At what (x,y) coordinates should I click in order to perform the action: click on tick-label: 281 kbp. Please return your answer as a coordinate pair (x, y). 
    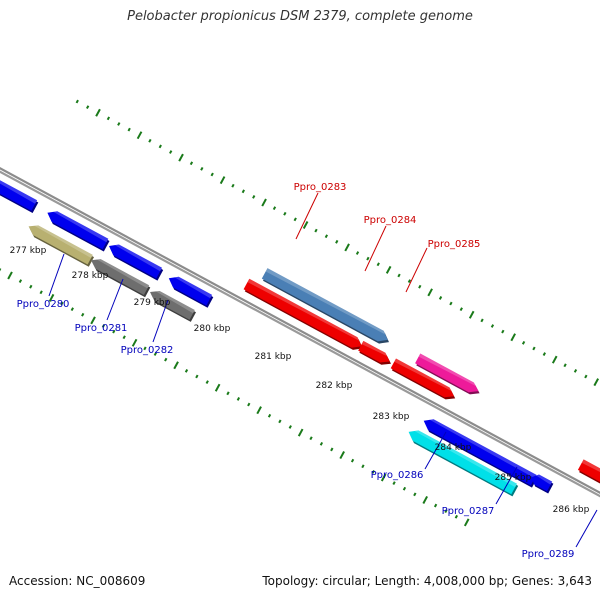
    Looking at the image, I should click on (273, 357).